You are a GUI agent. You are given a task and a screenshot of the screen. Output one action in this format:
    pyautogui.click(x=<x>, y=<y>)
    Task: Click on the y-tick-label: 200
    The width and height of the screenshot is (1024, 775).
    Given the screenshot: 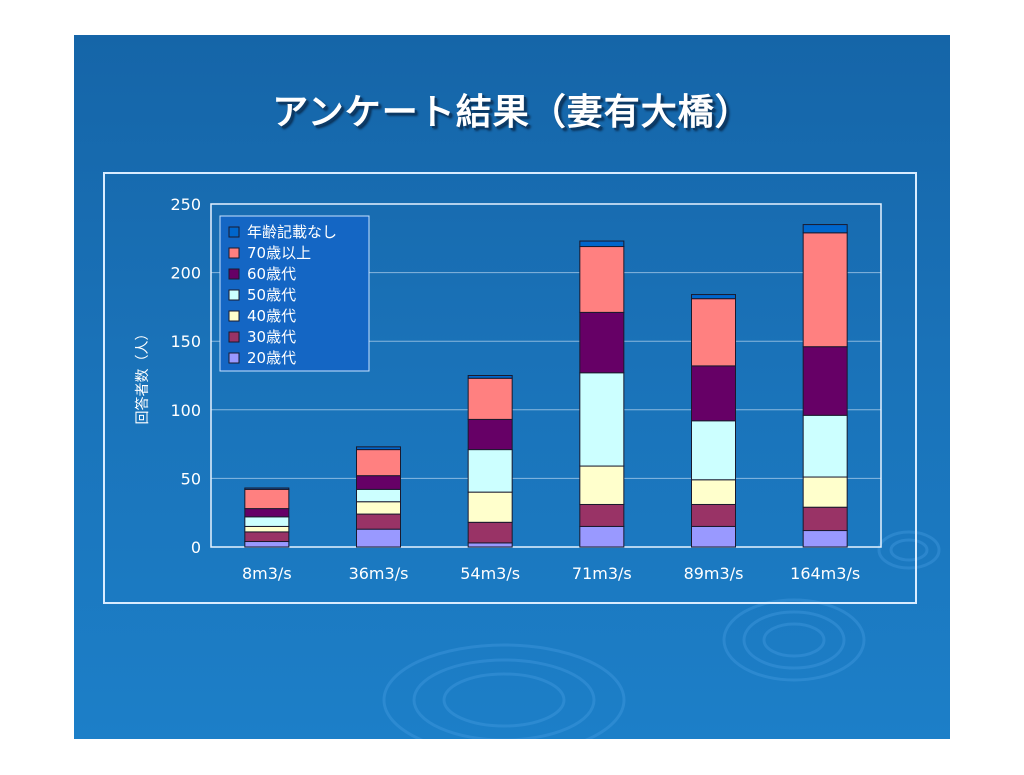 What is the action you would take?
    pyautogui.click(x=185, y=273)
    